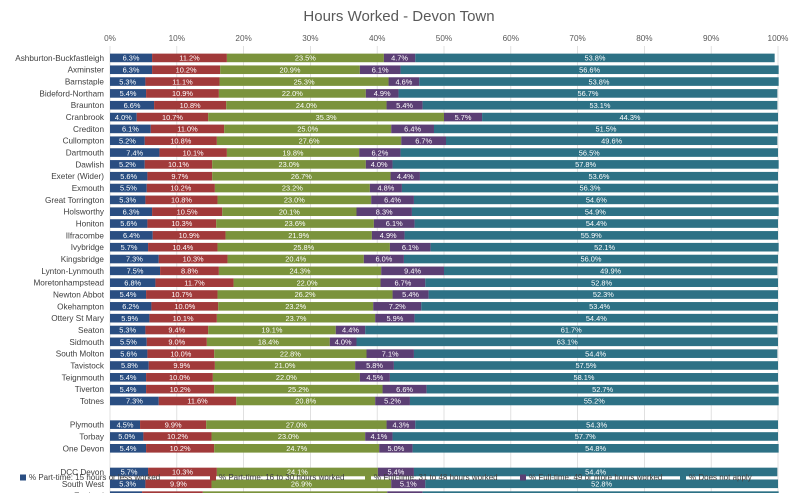 The width and height of the screenshot is (800, 493). Describe the element at coordinates (384, 211) in the screenshot. I see `data-label: 8.3%` at that location.